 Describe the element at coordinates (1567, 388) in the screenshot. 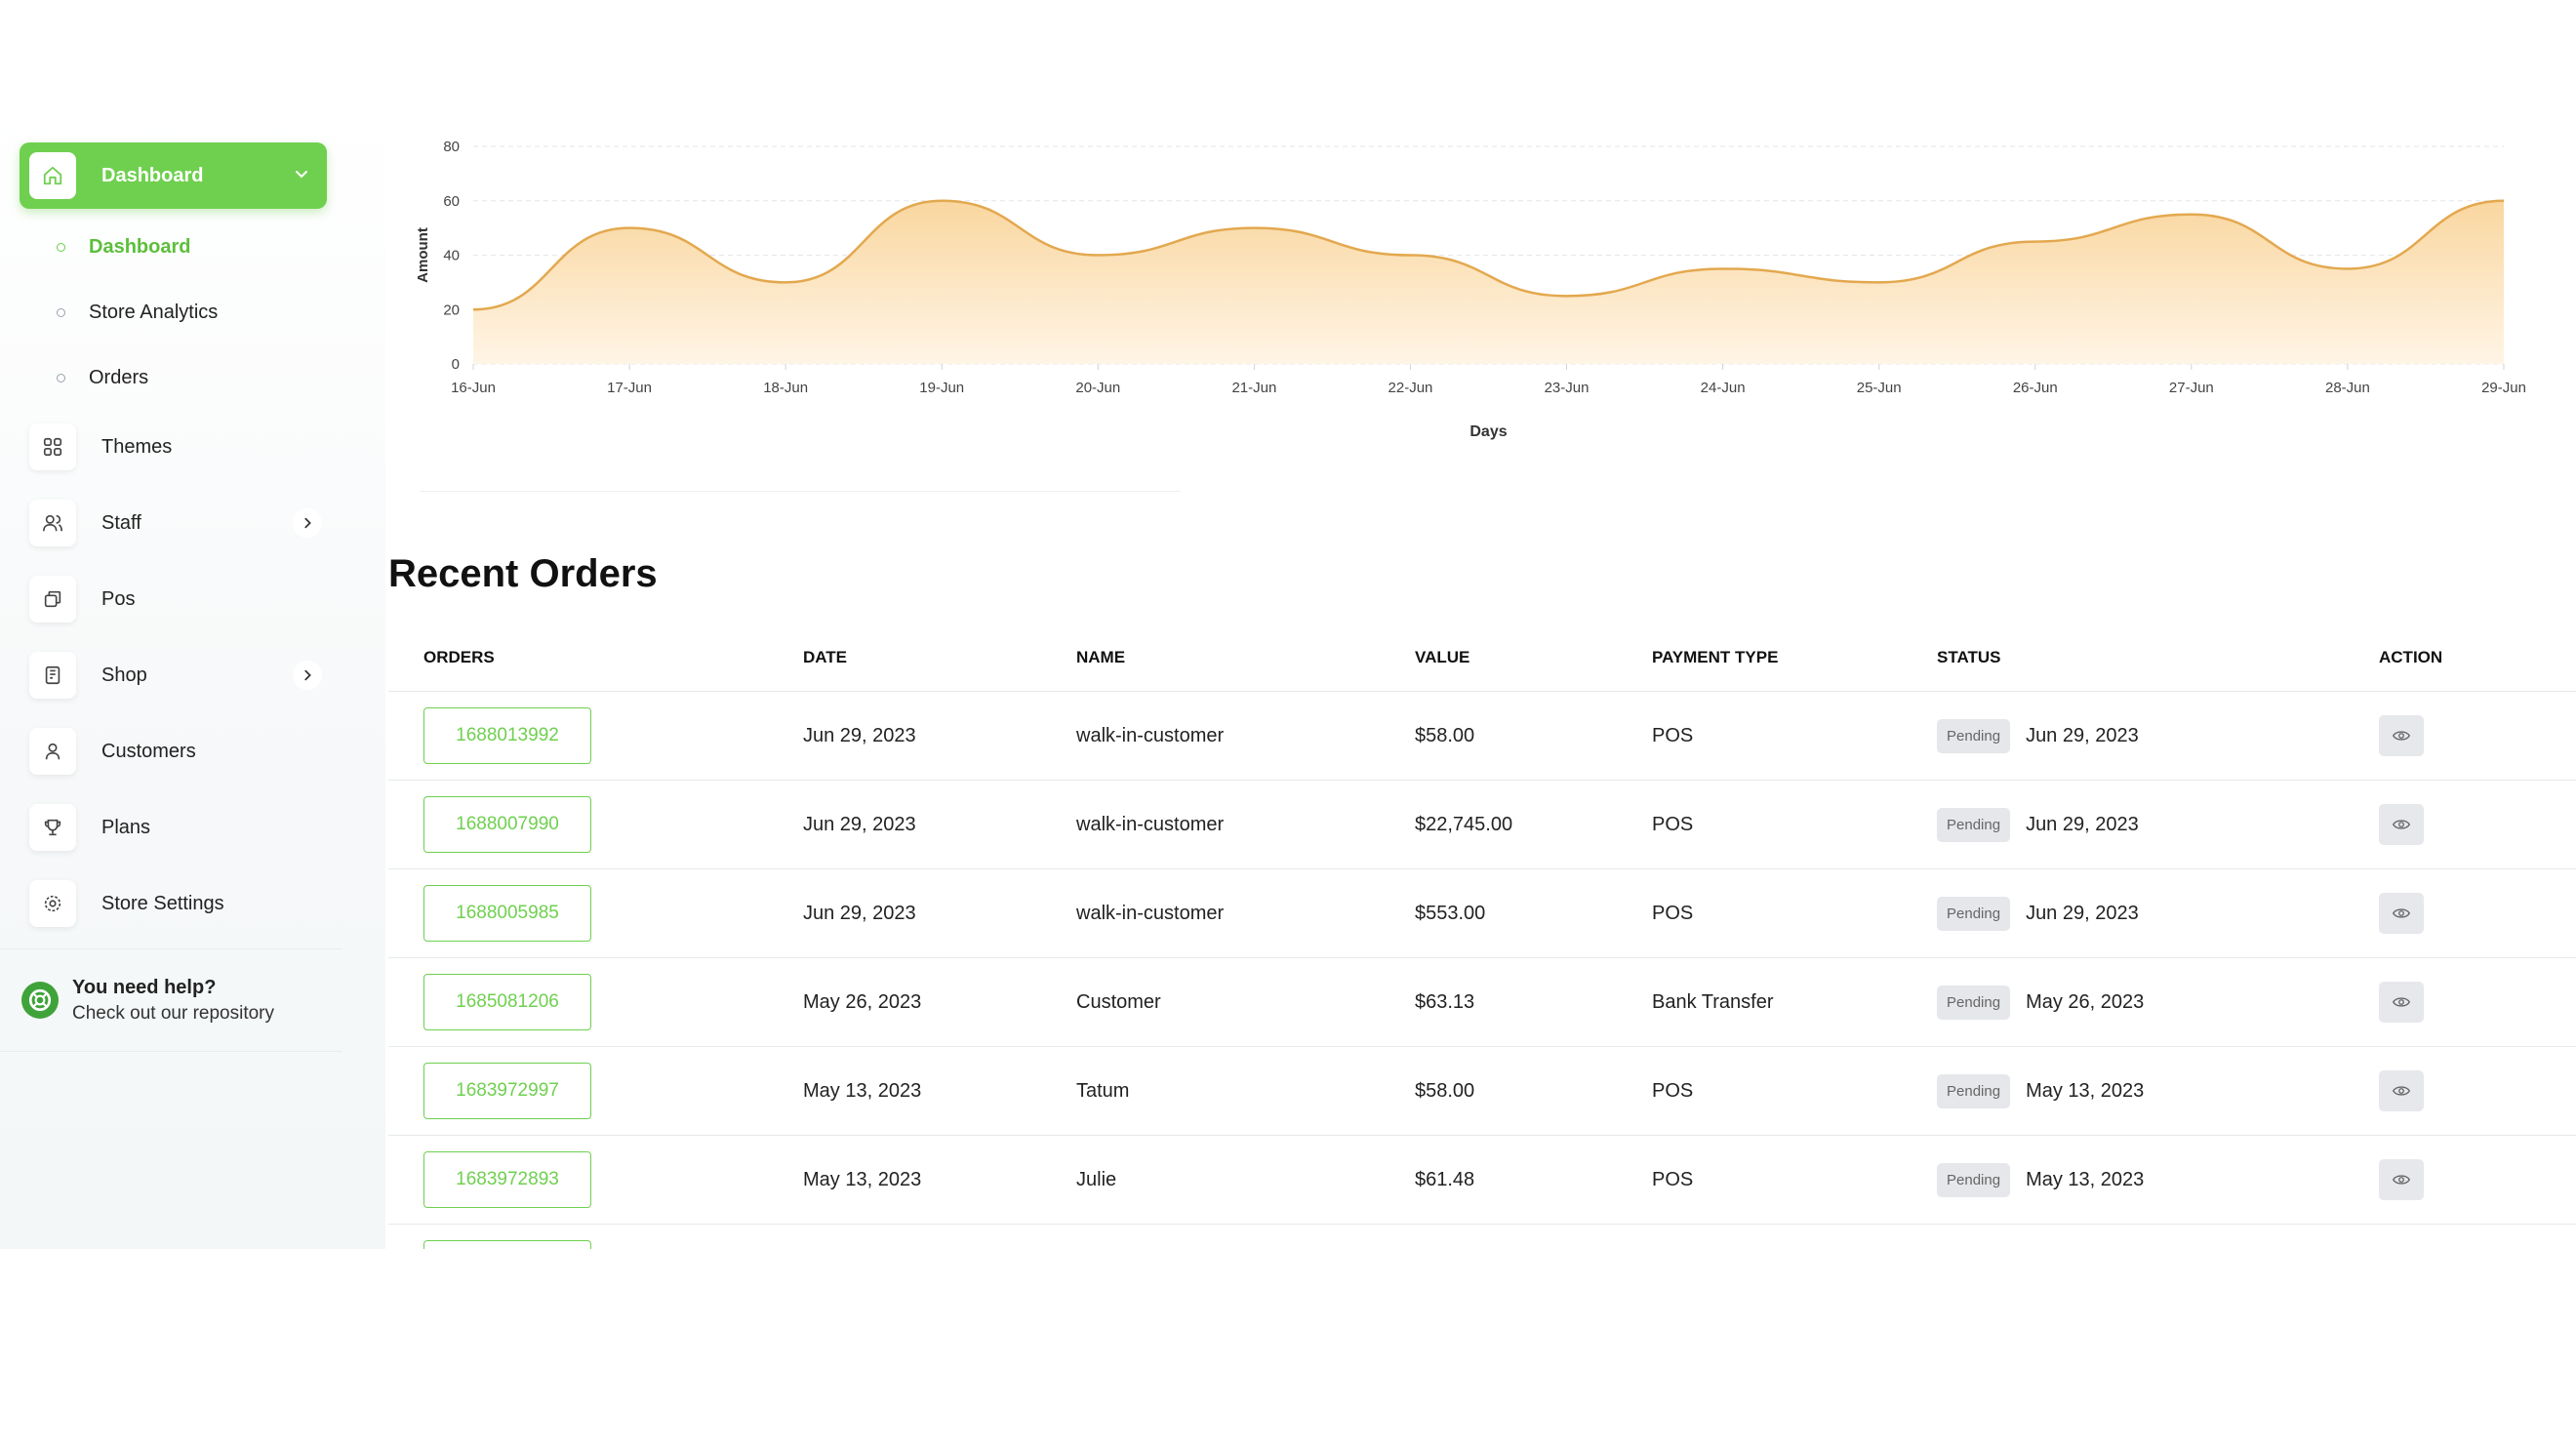

I see `x-tick-label: 23-Jun` at that location.